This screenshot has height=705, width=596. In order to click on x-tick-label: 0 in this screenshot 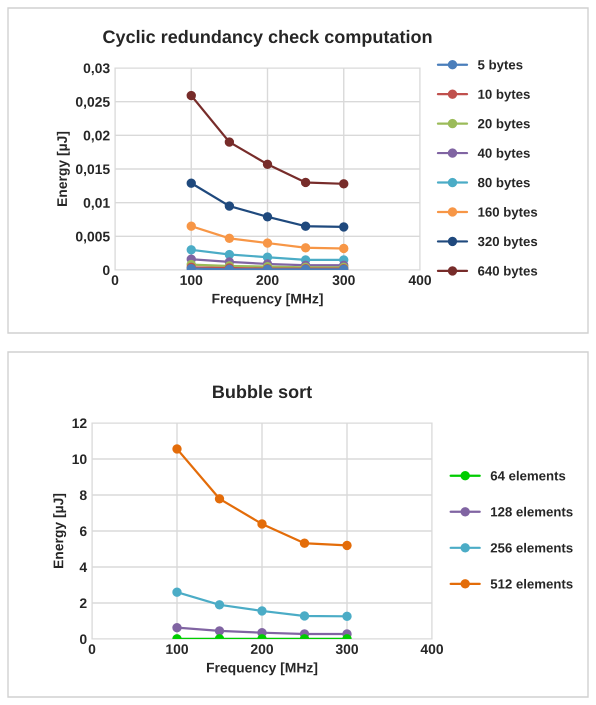, I will do `click(115, 280)`.